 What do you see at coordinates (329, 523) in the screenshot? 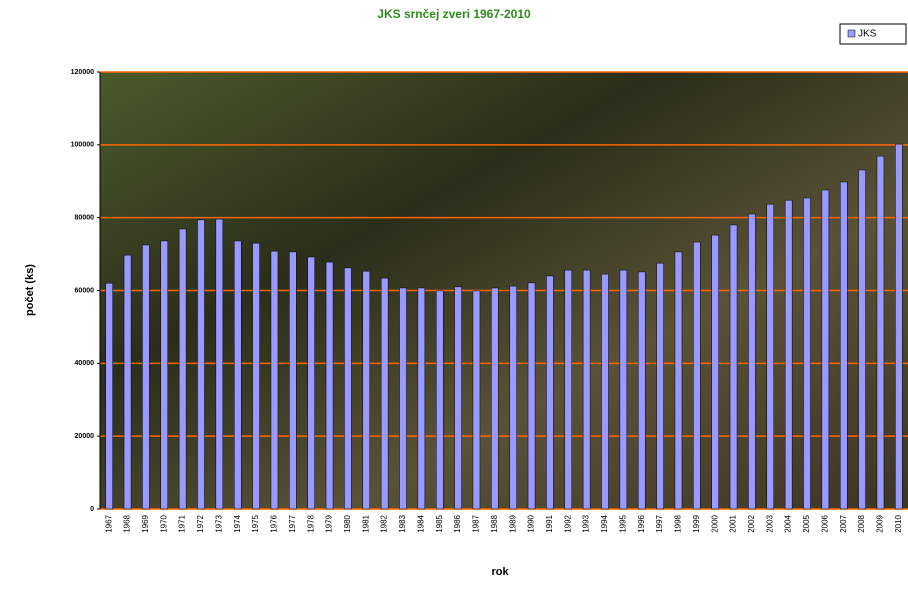
I see `x-tick-label: 1979` at bounding box center [329, 523].